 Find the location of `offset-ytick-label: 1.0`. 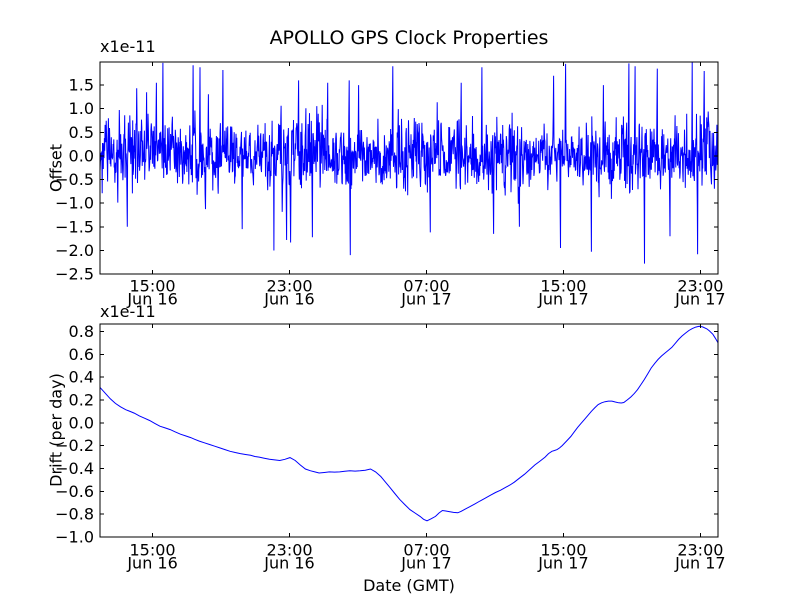

offset-ytick-label: 1.0 is located at coordinates (81, 108).